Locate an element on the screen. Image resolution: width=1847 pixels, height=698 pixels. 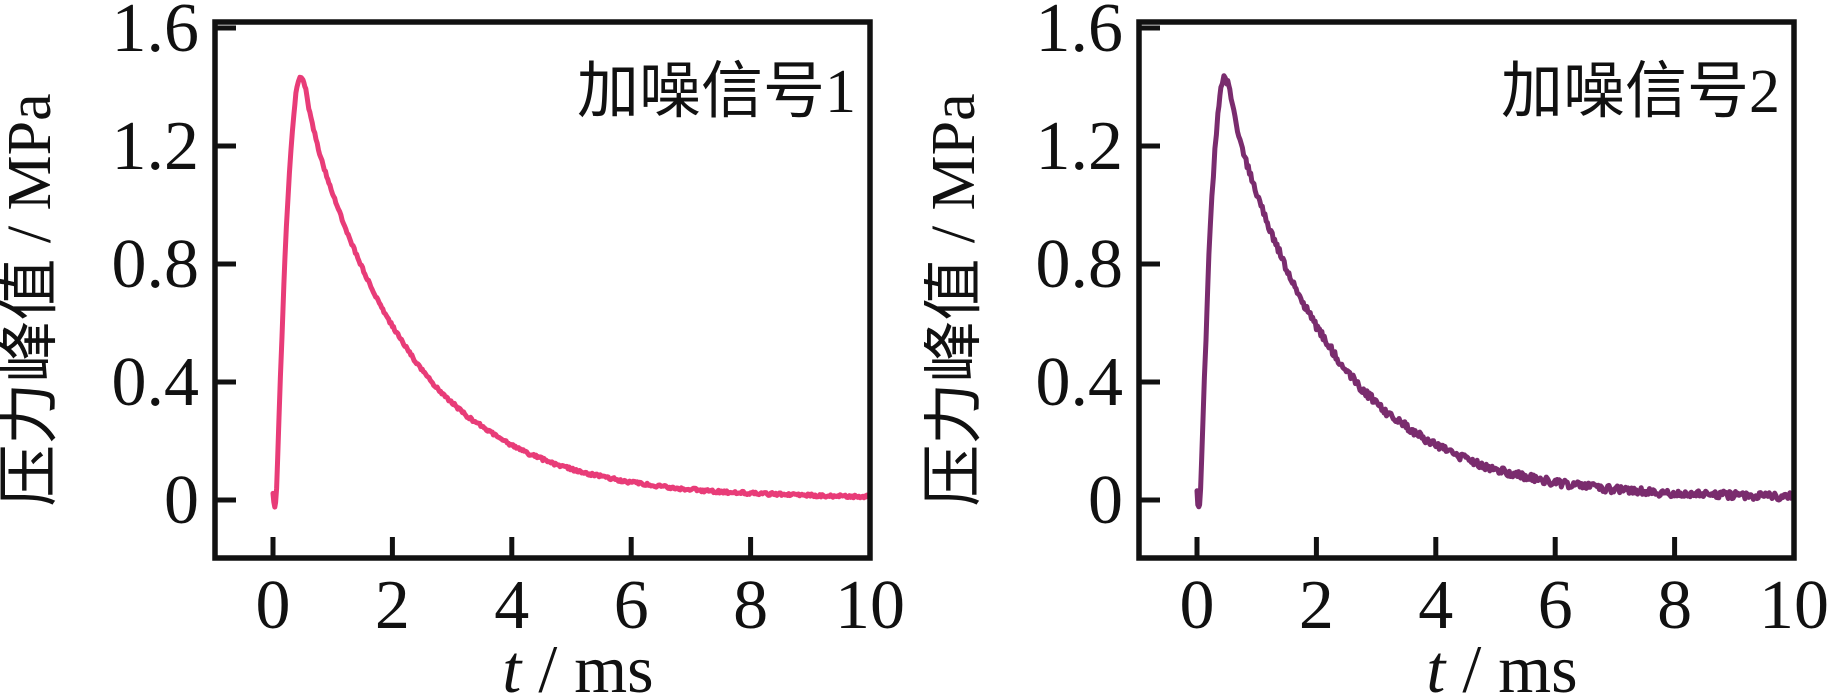
panel-annotation: 加噪信号1 is located at coordinates (716, 92).